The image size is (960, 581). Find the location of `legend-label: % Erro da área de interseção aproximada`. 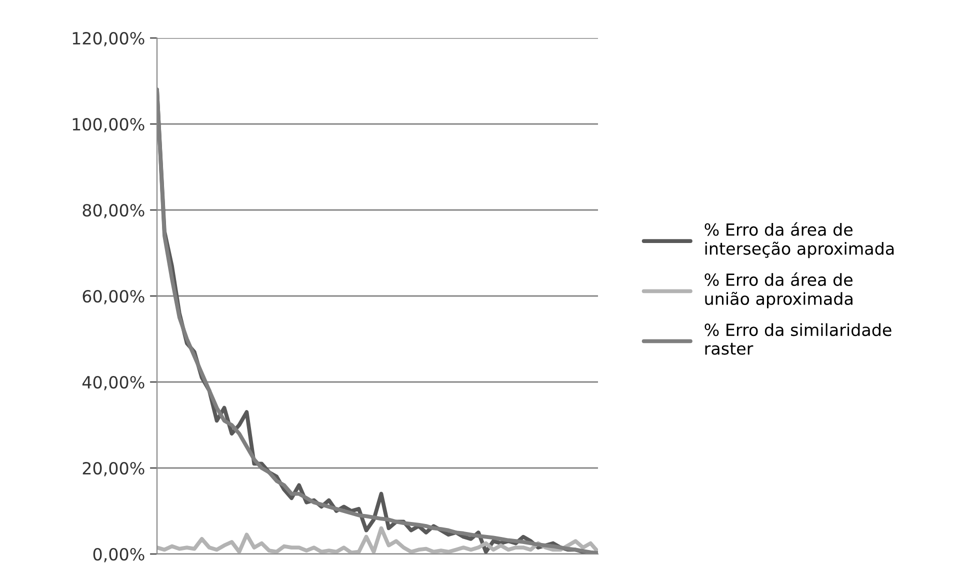

legend-label: % Erro da área de interseção aproximada is located at coordinates (799, 240).